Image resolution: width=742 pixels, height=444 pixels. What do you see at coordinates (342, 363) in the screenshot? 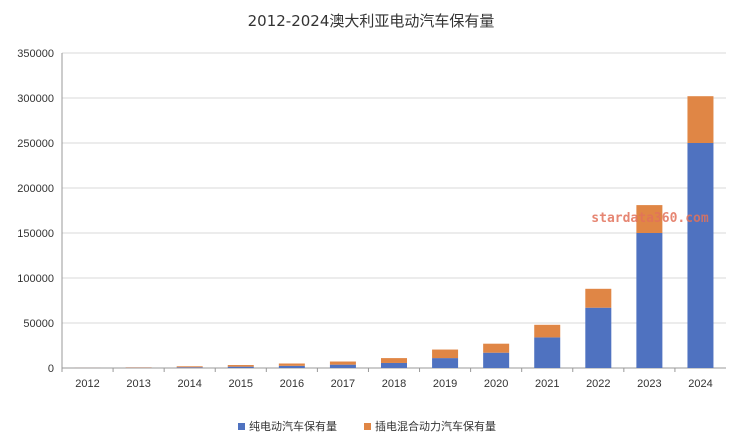
I see `bar-phev-2017` at bounding box center [342, 363].